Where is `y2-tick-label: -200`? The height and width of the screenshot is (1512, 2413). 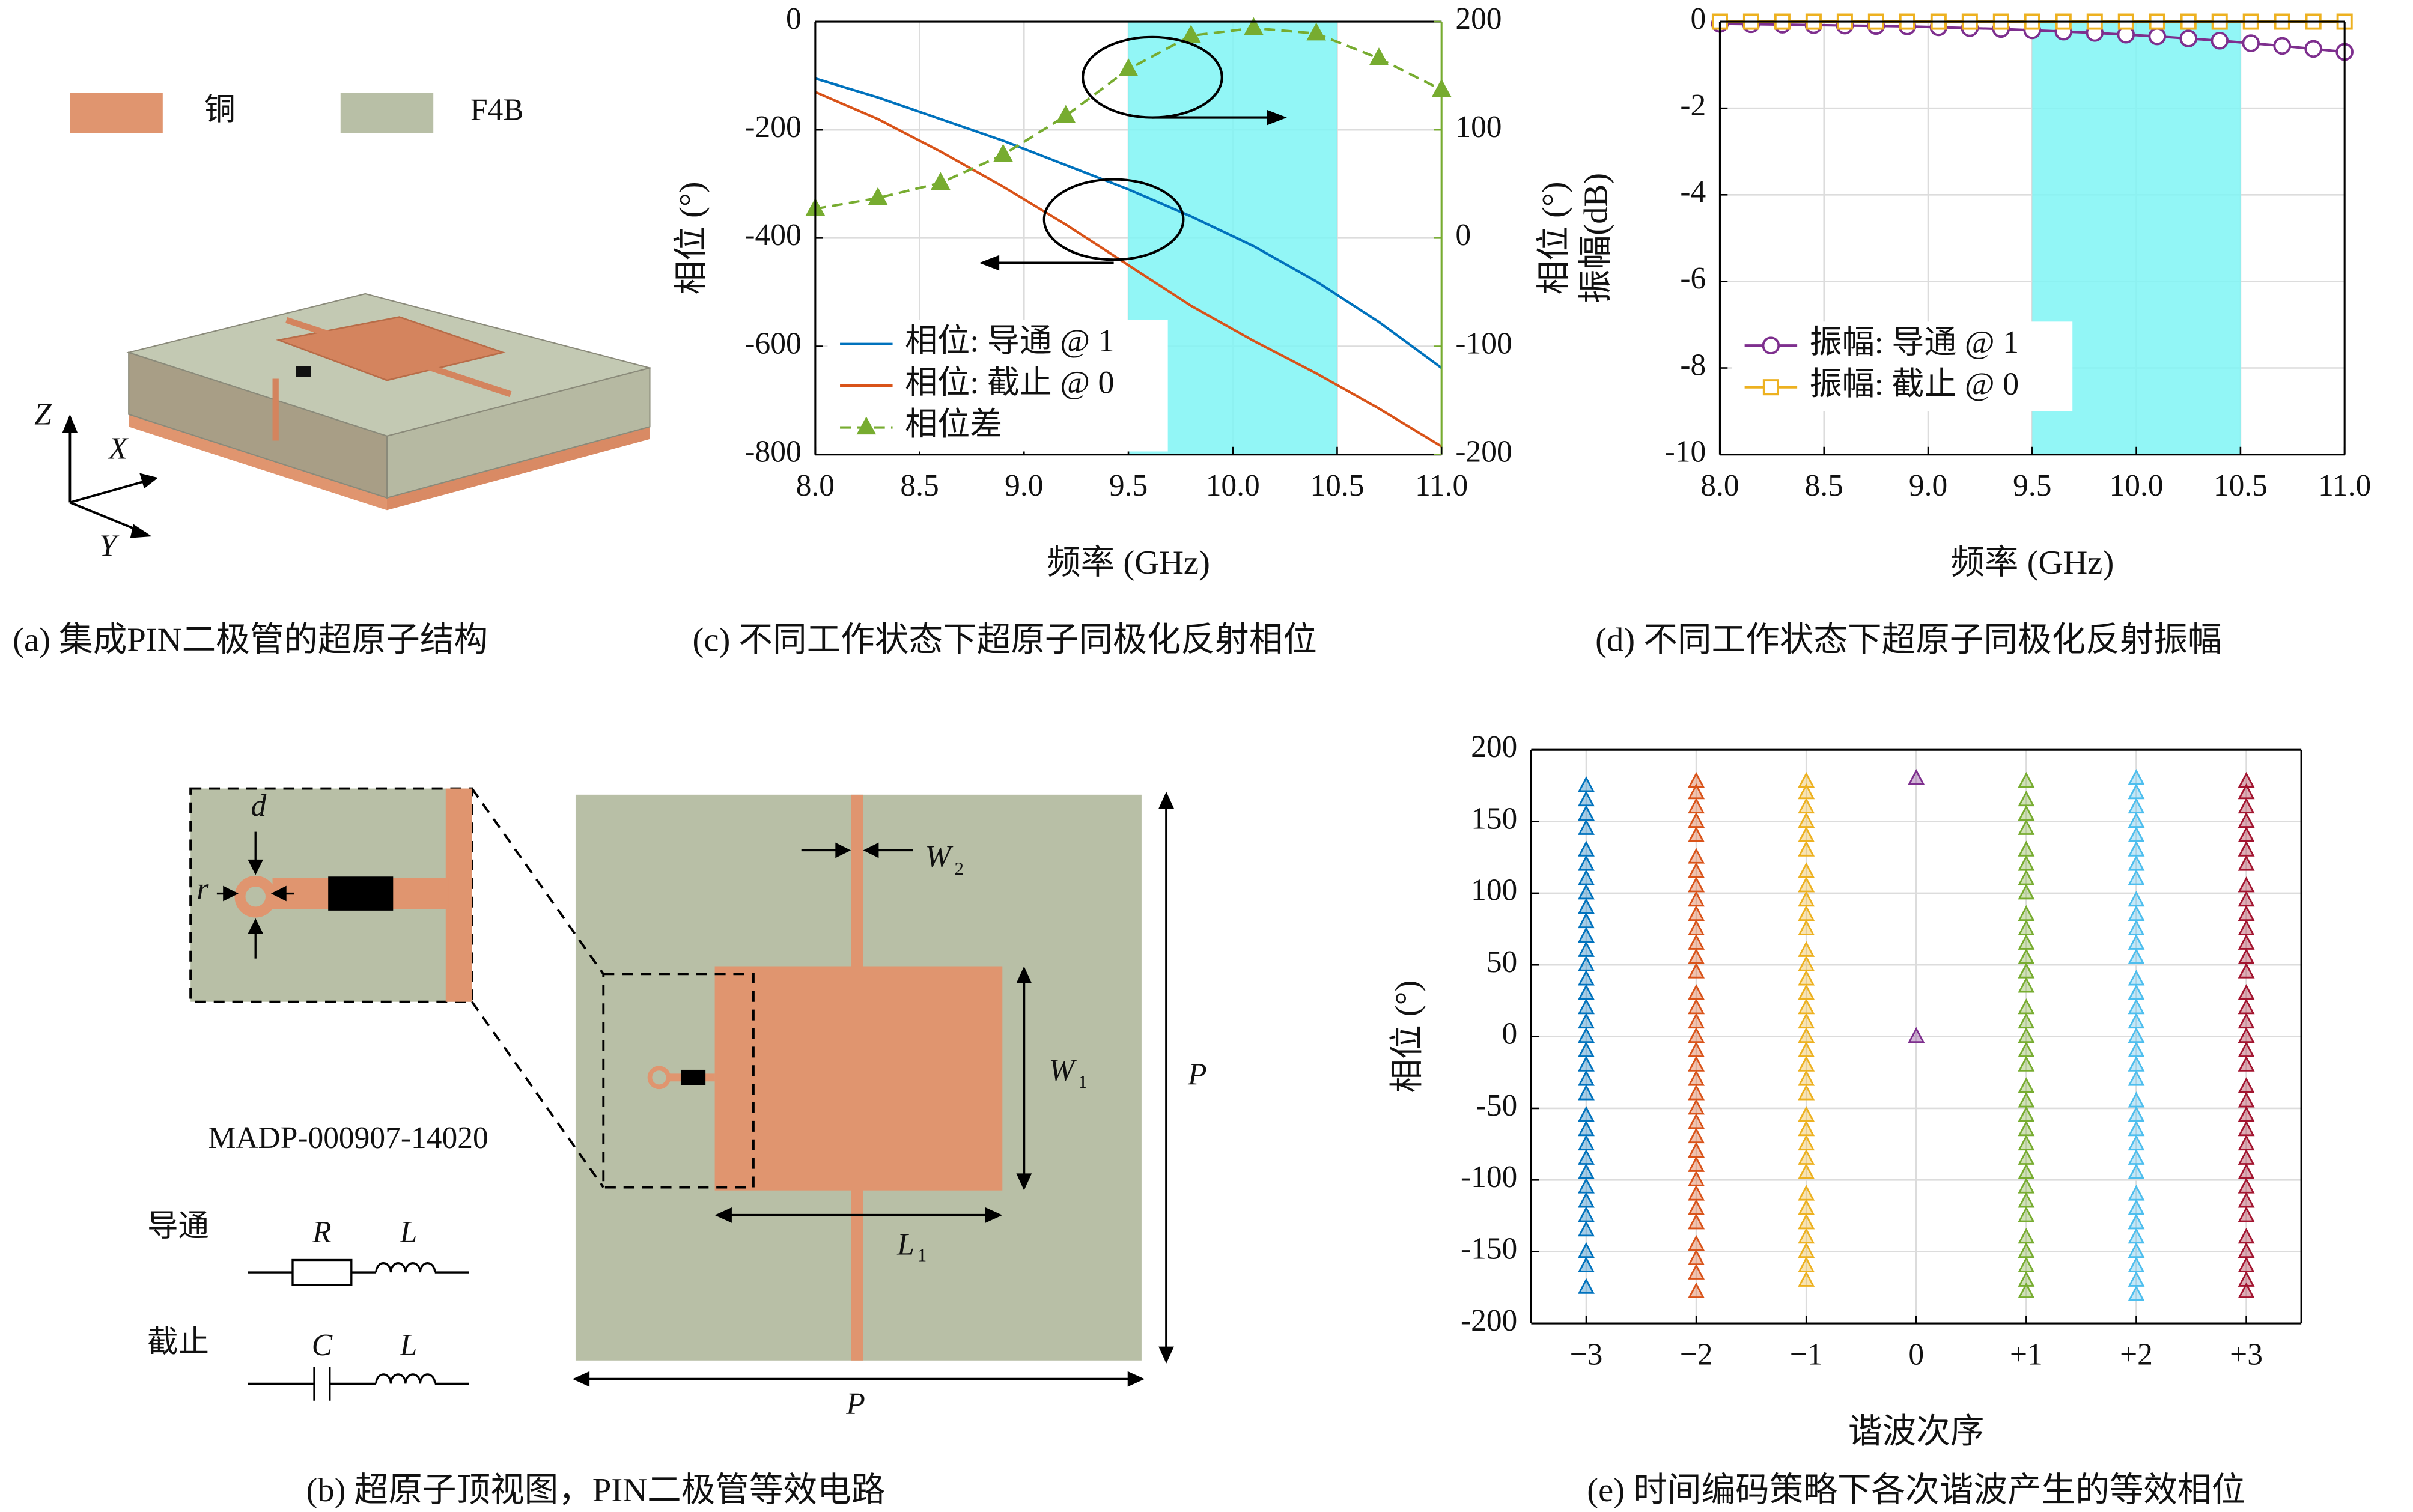 y2-tick-label: -200 is located at coordinates (1483, 452).